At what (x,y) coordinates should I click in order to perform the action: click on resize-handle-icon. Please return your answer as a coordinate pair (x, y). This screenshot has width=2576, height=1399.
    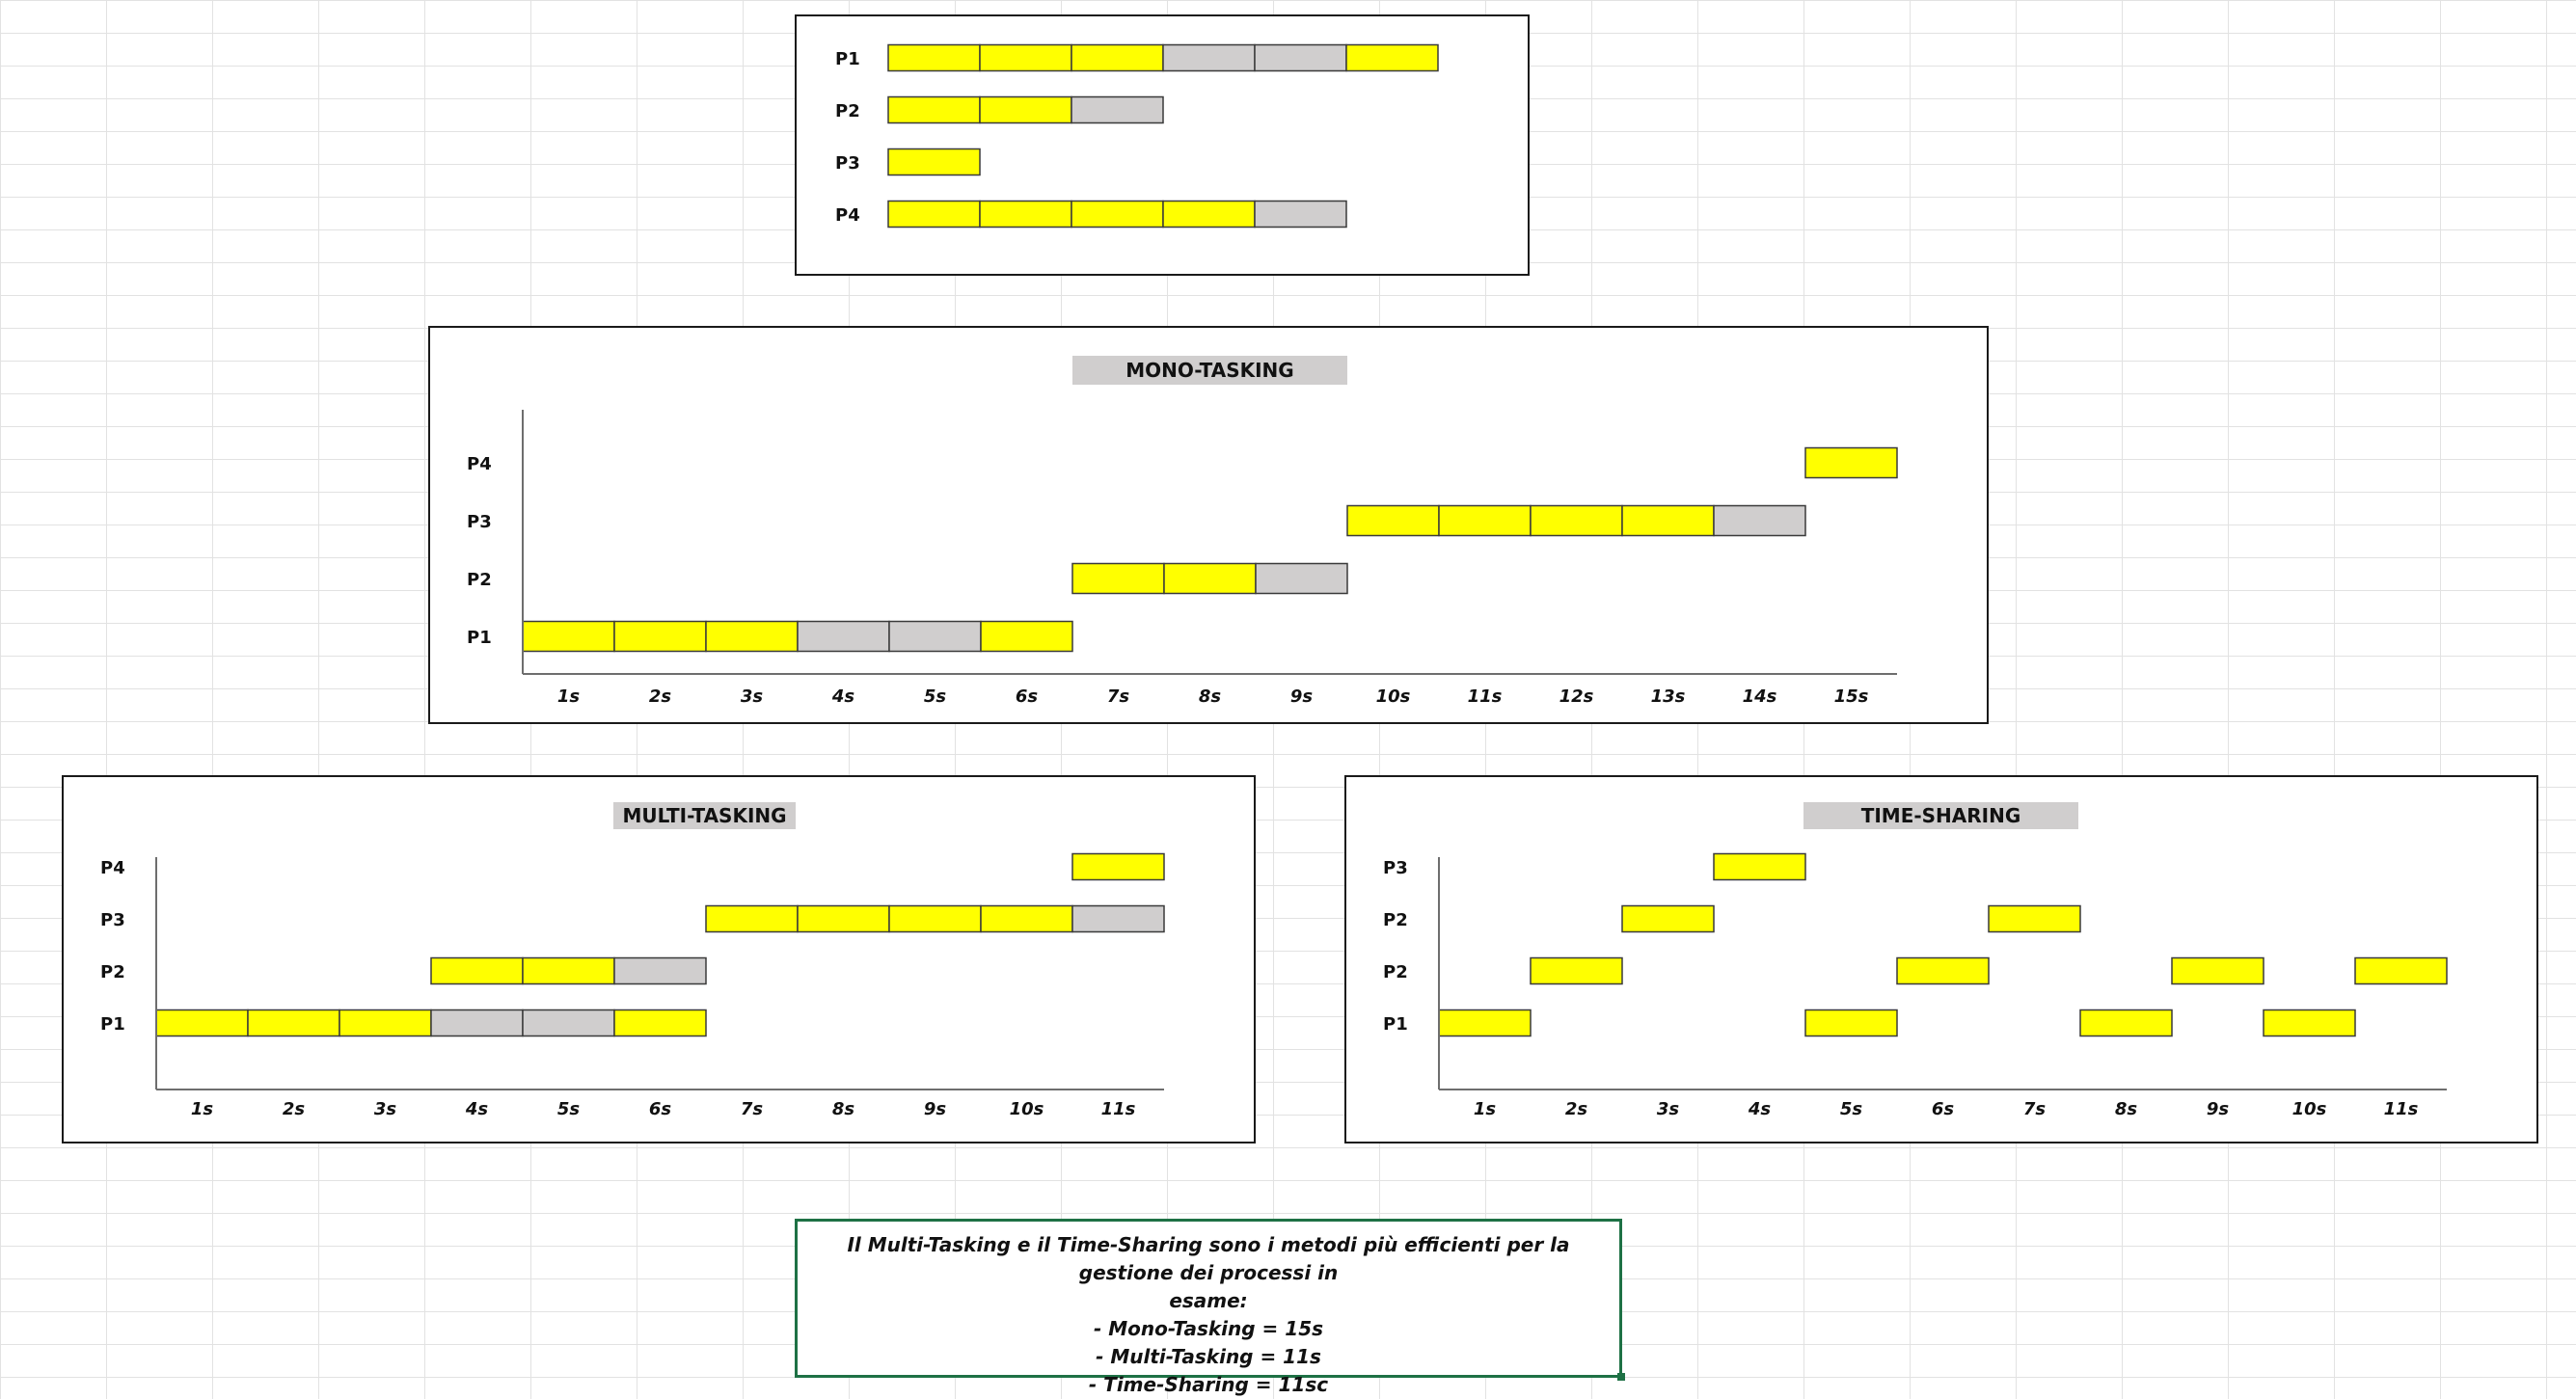
    Looking at the image, I should click on (1621, 1377).